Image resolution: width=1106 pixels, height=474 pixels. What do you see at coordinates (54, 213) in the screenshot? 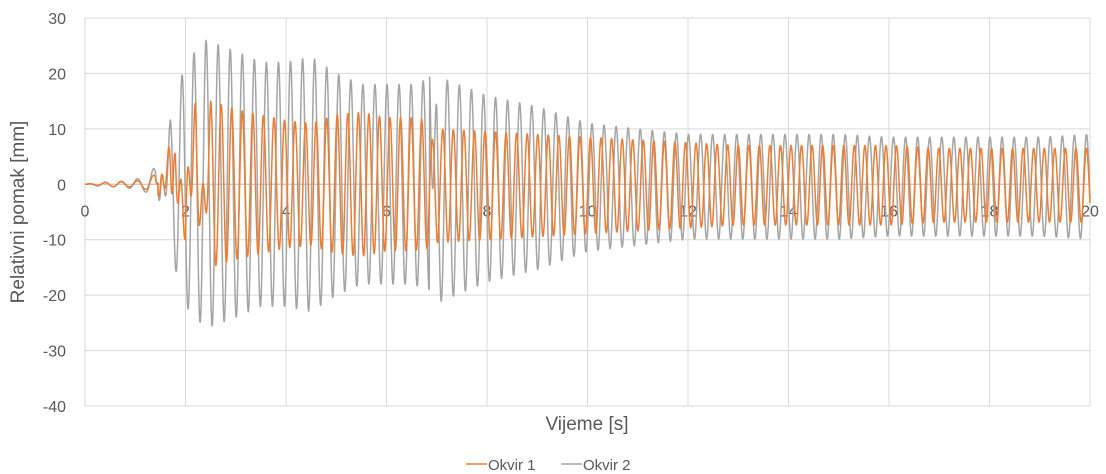
I see `y-axis-ticks: 30 20 10 0 -10 -20 -30 -40` at bounding box center [54, 213].